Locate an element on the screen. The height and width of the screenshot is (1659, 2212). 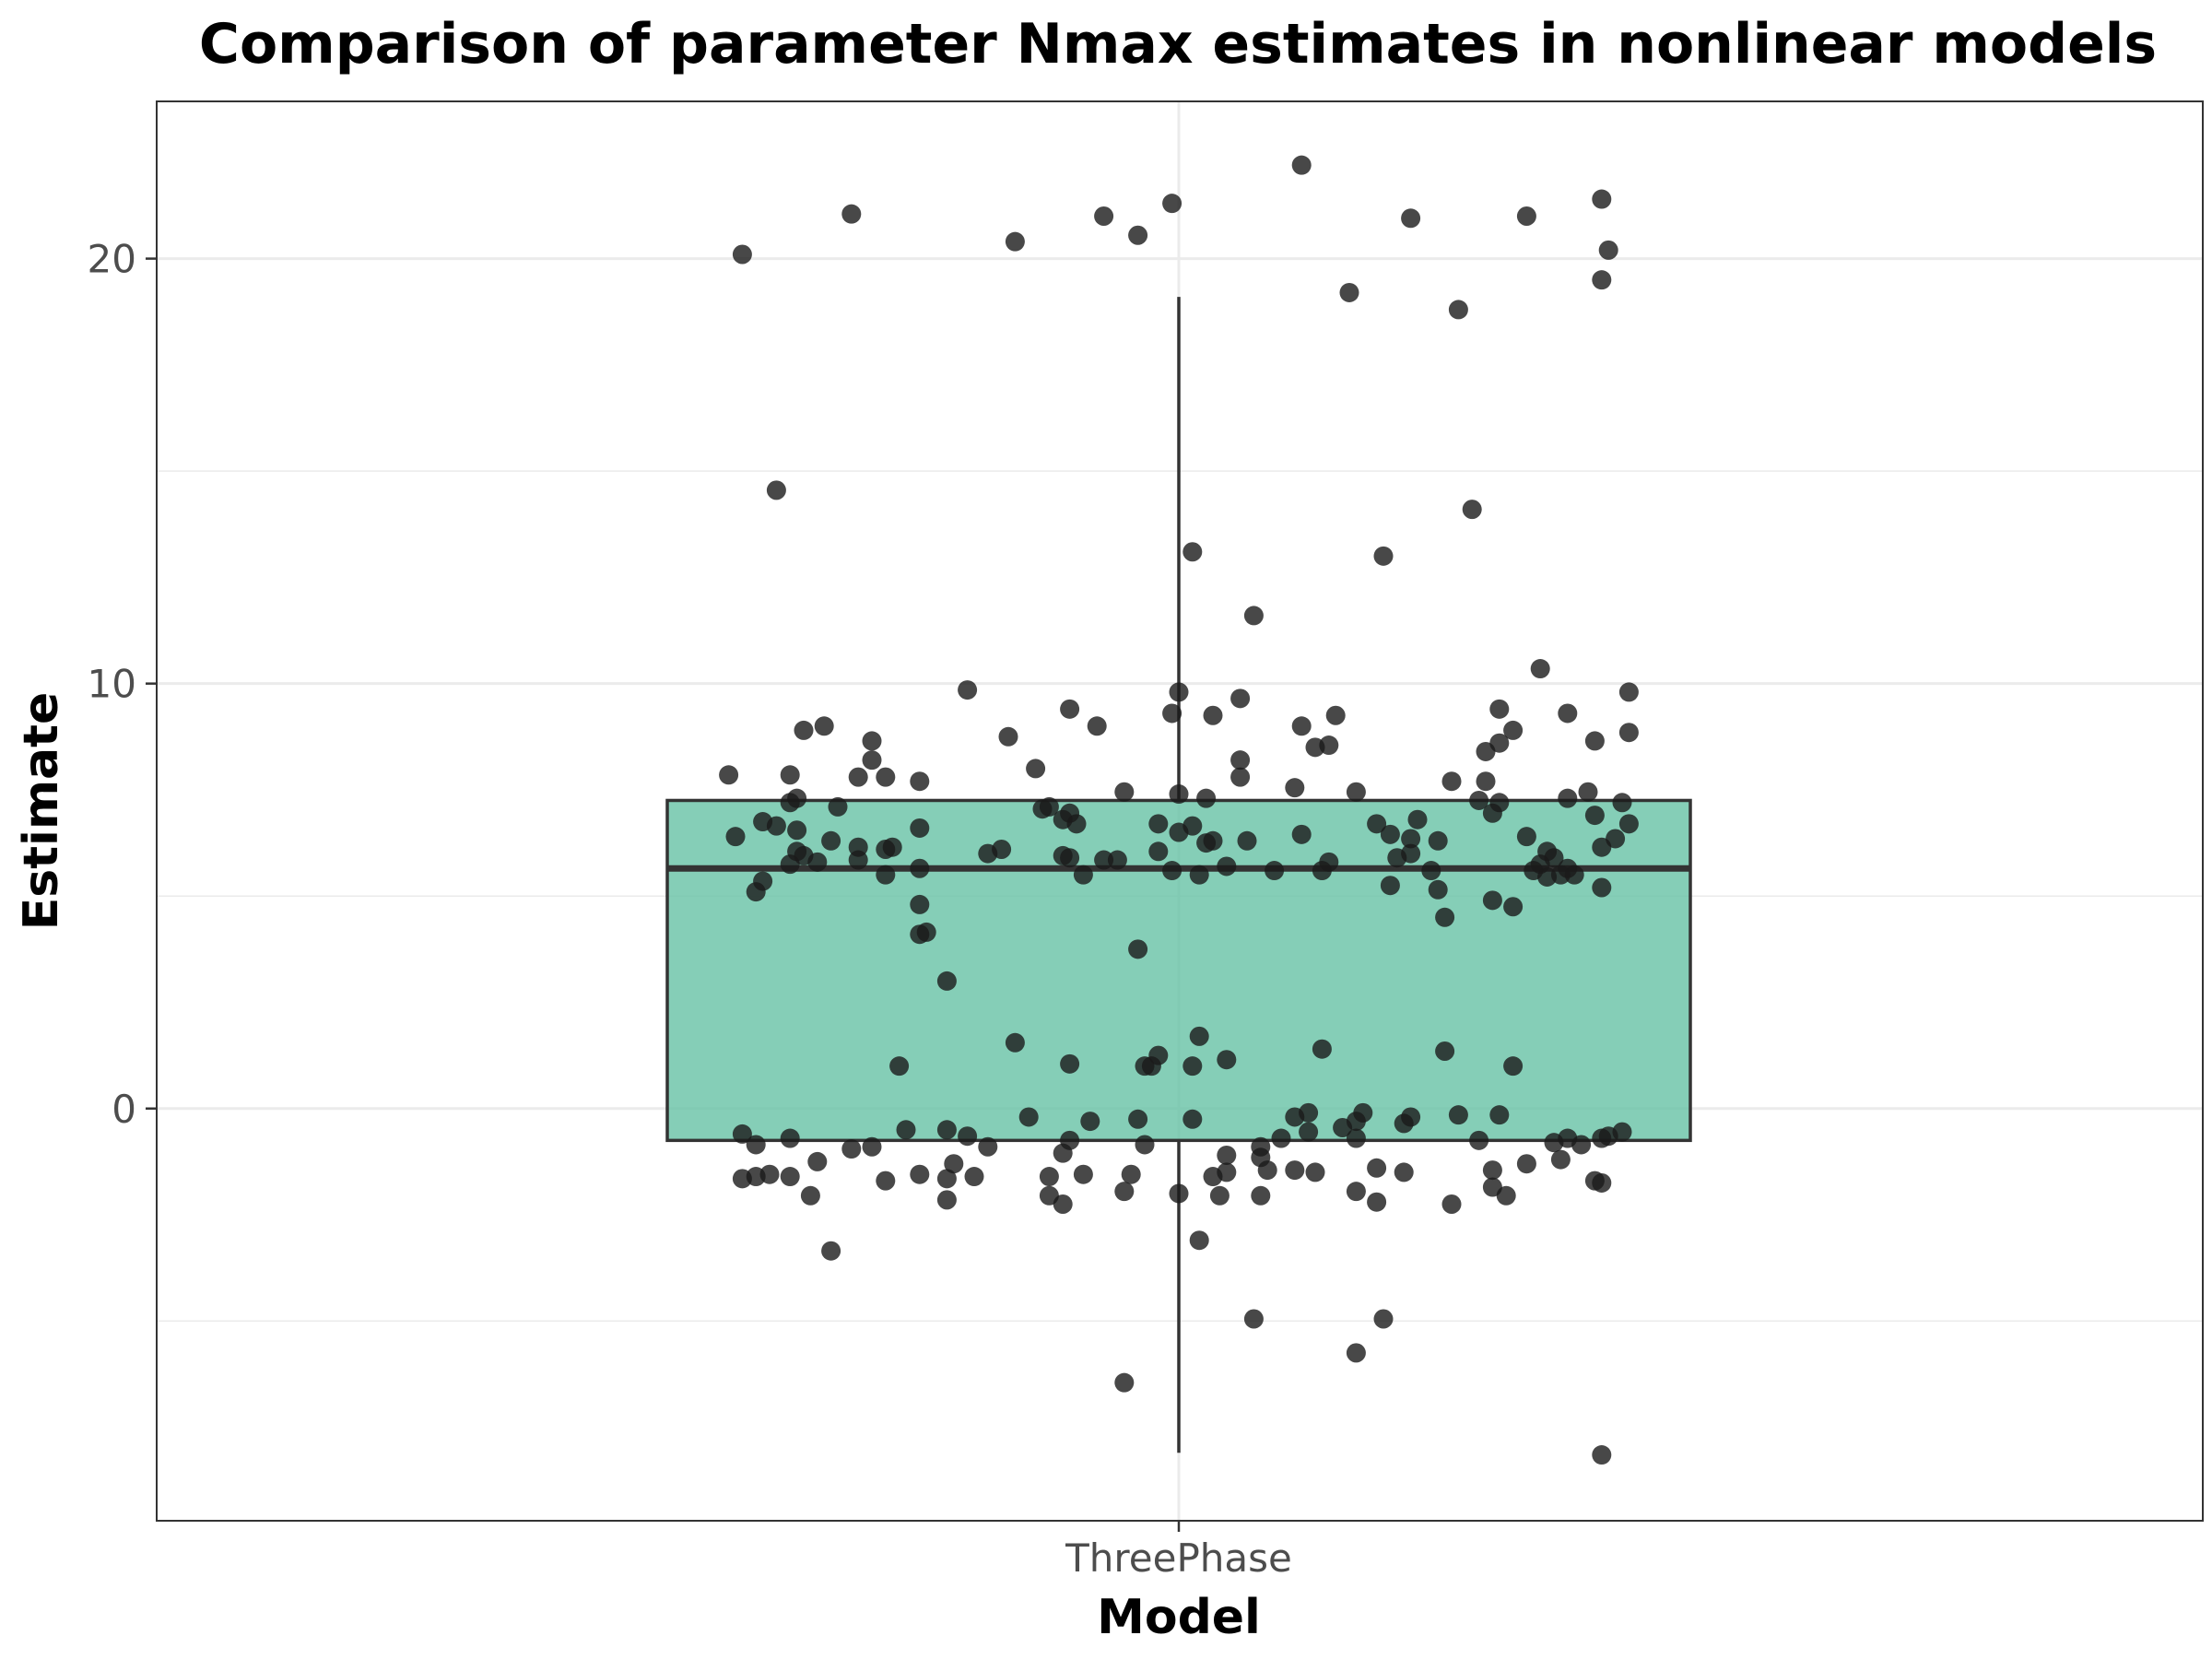
y-axis-title: Estimate is located at coordinates (41, 811).